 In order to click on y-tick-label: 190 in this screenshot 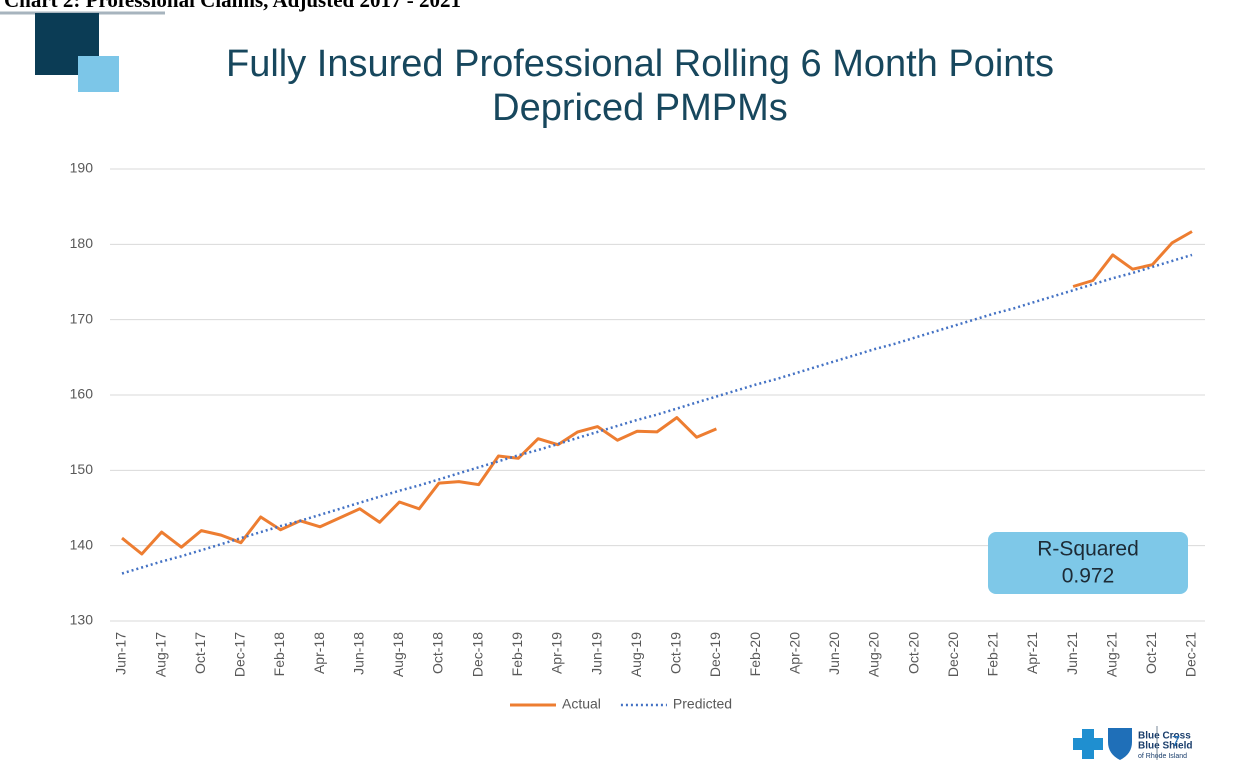, I will do `click(82, 168)`.